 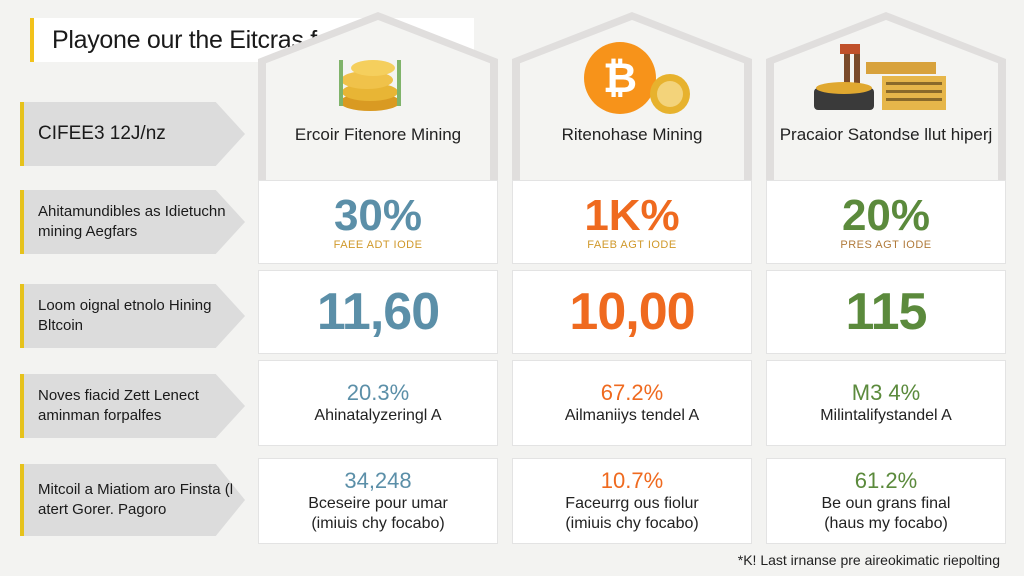 I want to click on column-name-1: Ercoir Fitenore Mining, so click(x=378, y=134).